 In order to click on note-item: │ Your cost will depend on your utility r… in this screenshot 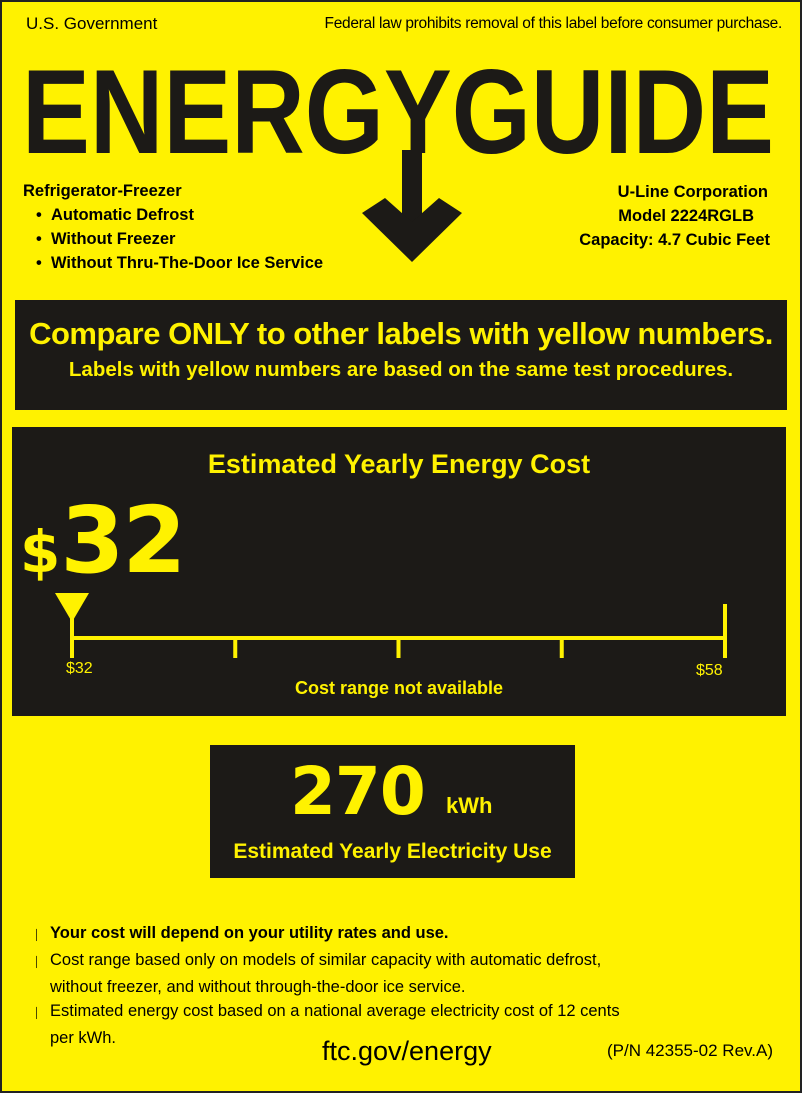, I will do `click(241, 933)`.